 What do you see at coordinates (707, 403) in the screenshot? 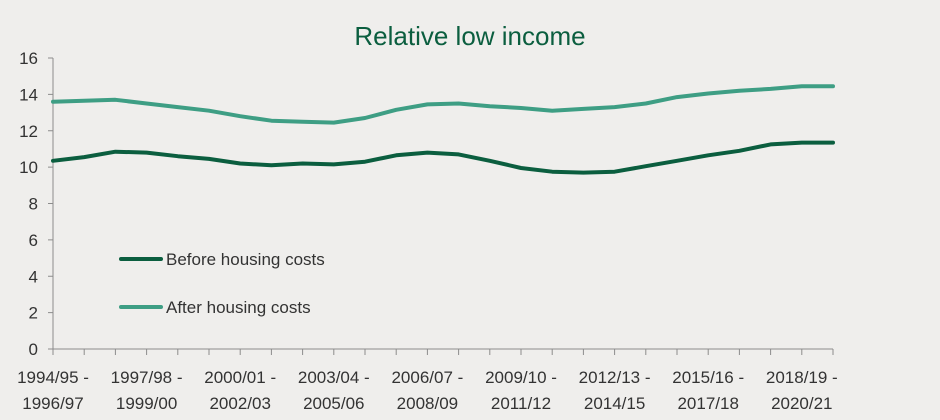
I see `x-tick-label: 2017/18` at bounding box center [707, 403].